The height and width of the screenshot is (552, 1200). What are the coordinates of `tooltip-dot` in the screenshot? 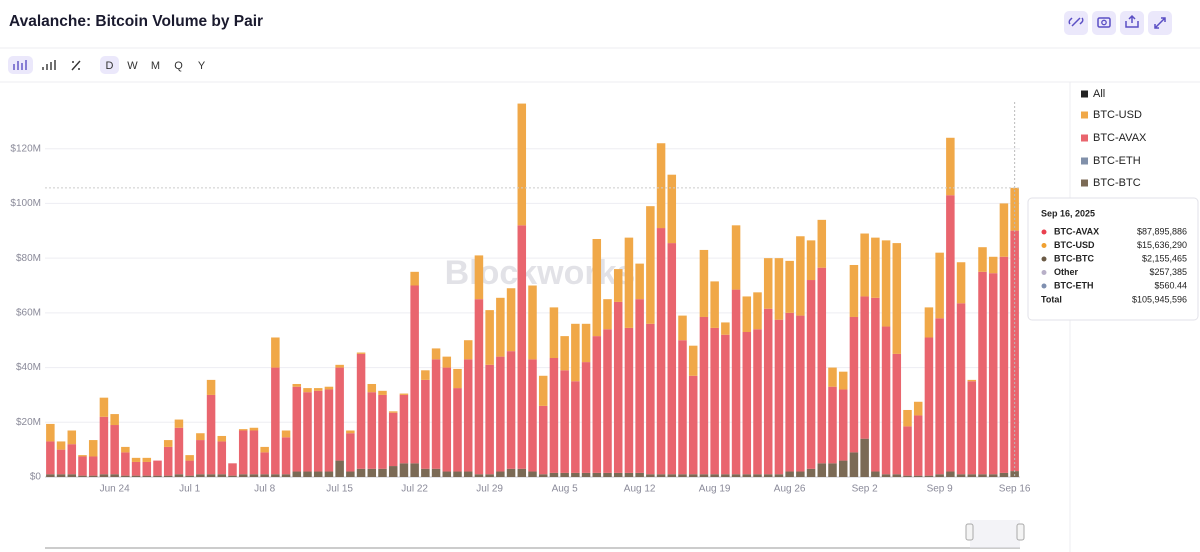 It's located at (1044, 272).